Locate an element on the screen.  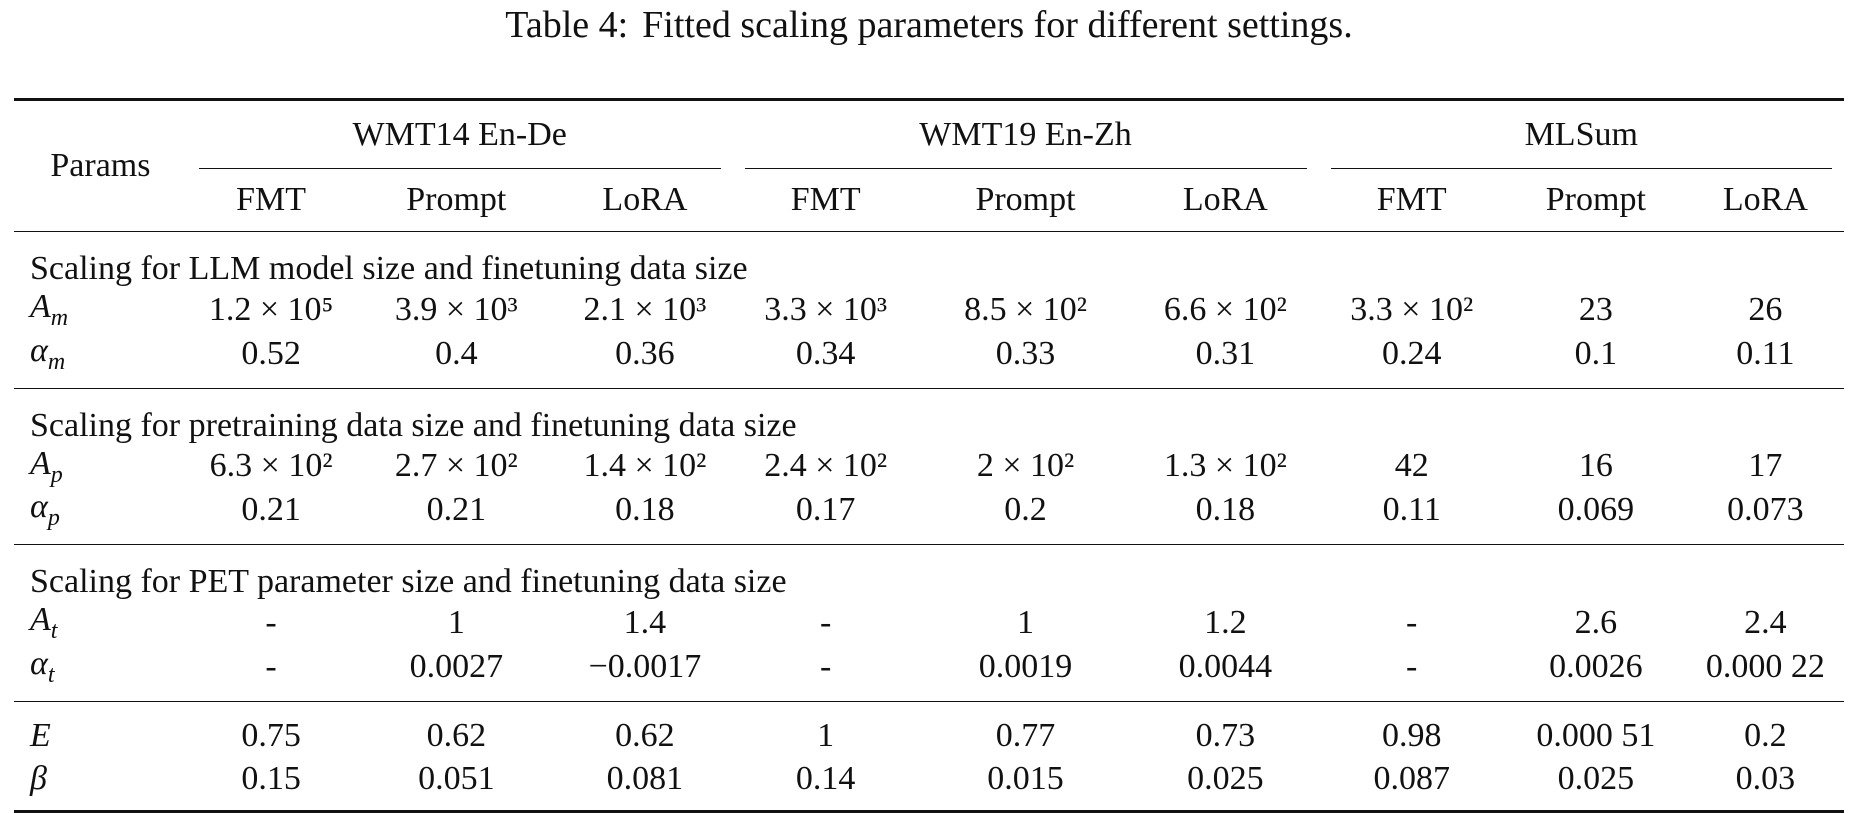
table-cell: 2 × 10² is located at coordinates (1025, 466).